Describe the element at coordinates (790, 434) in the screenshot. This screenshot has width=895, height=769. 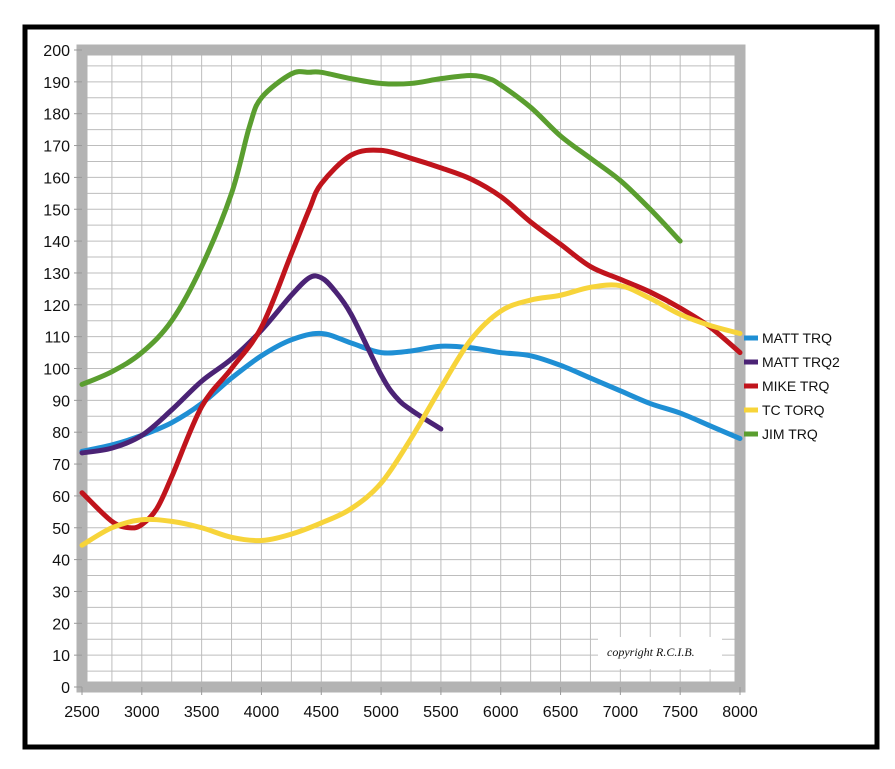
I see `legend-label-jim-trq: JIM TRQ` at that location.